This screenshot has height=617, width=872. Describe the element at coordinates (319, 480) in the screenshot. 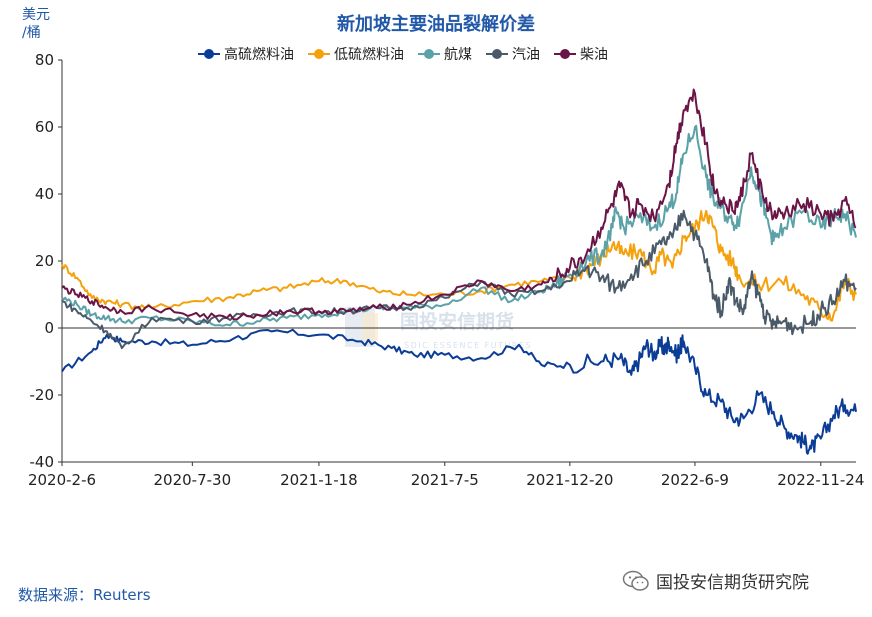

I see `x-tick-label: 2021-1-18` at that location.